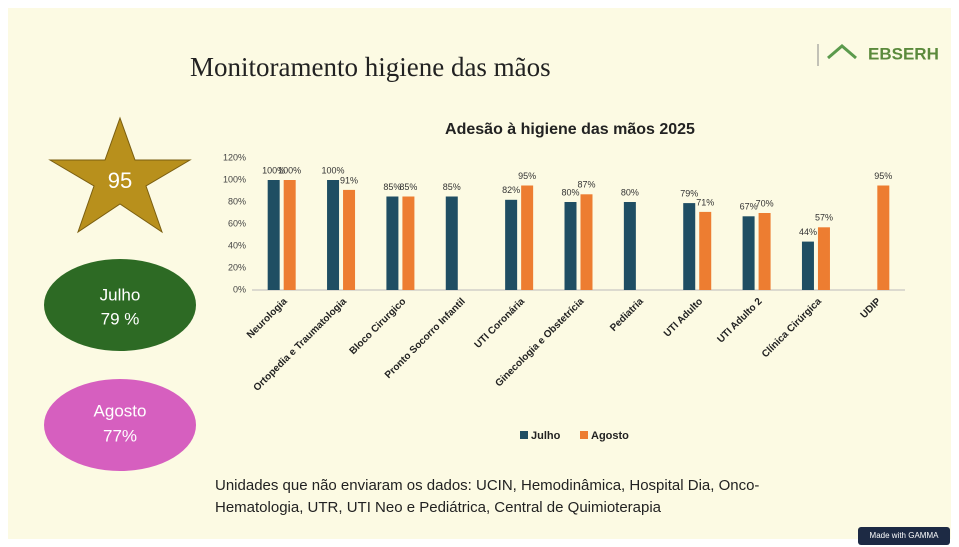 Image resolution: width=959 pixels, height=547 pixels. Describe the element at coordinates (610, 436) in the screenshot. I see `legend-label: Agosto` at that location.